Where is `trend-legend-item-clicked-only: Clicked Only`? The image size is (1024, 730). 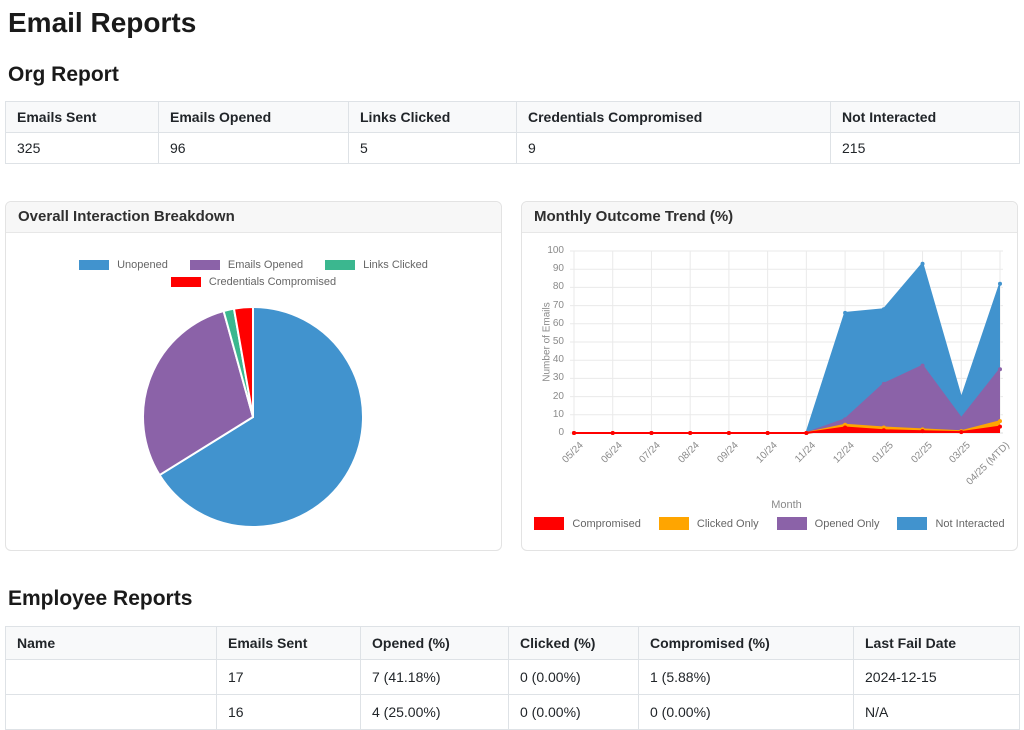
trend-legend-item-clicked-only: Clicked Only is located at coordinates (708, 523).